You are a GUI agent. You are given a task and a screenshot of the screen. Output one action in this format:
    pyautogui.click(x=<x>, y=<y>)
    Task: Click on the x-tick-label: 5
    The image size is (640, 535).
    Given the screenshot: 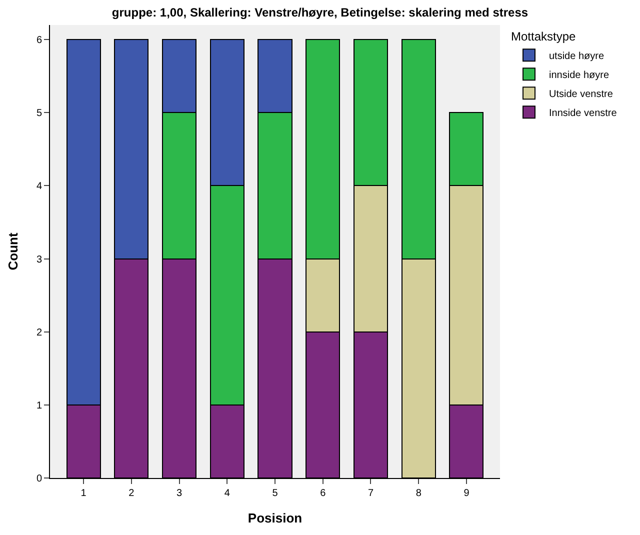 What is the action you would take?
    pyautogui.click(x=275, y=493)
    